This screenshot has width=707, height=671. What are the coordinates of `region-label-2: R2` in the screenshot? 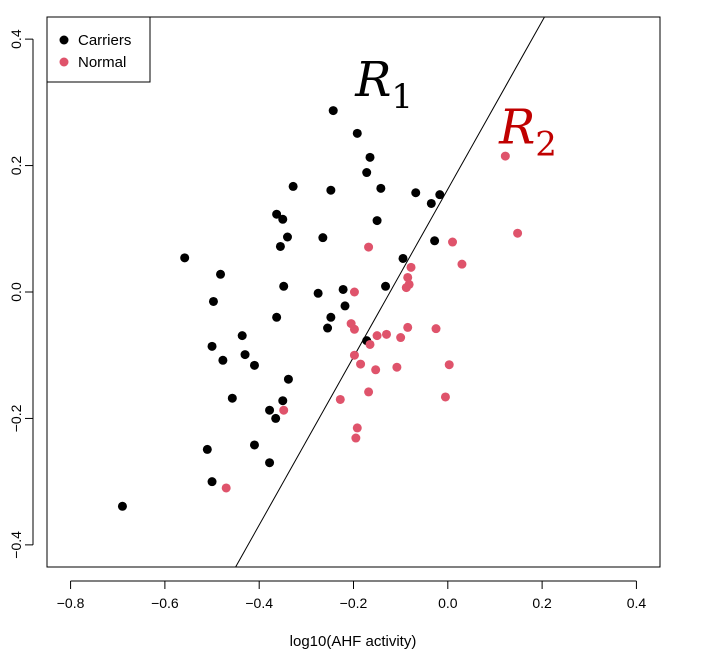 It's located at (527, 131).